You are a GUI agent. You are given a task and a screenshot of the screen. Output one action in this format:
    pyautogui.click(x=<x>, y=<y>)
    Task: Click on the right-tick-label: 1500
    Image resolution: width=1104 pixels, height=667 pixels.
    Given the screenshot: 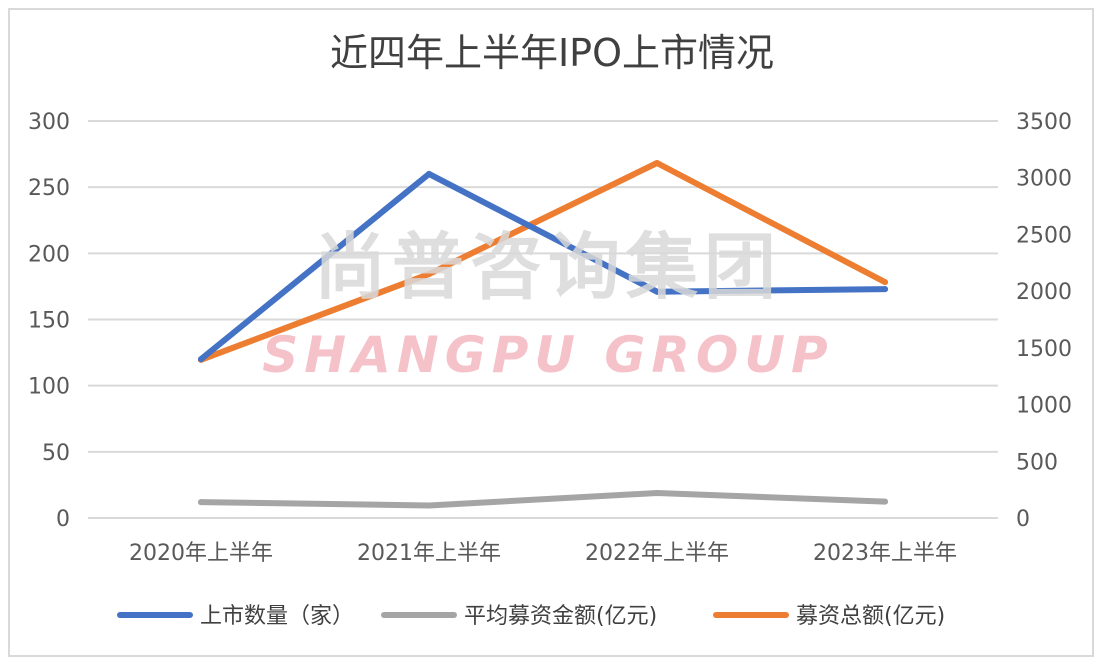 What is the action you would take?
    pyautogui.click(x=1044, y=349)
    